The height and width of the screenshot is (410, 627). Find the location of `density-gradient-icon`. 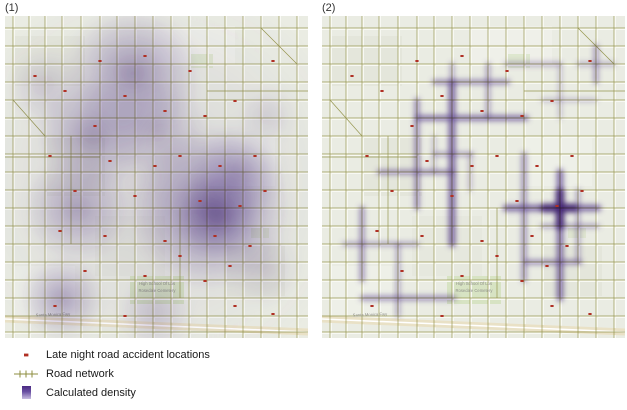

density-gradient-icon is located at coordinates (26, 392).